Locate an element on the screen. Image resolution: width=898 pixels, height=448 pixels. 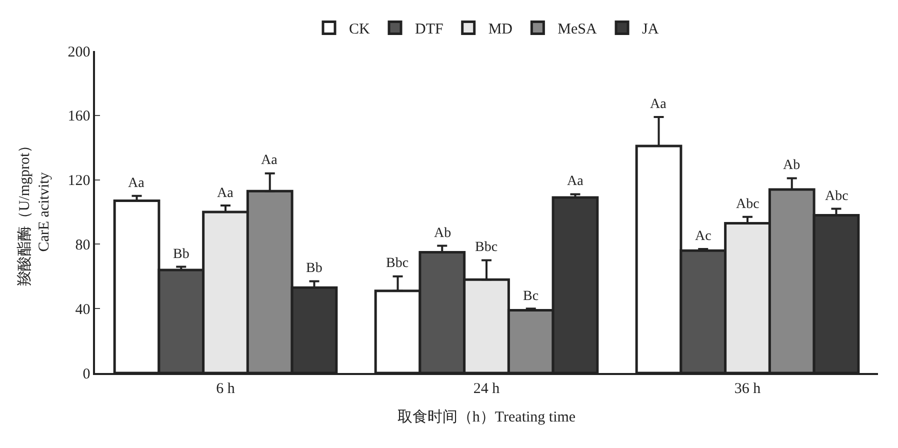
legend-label: MD is located at coordinates (500, 30).